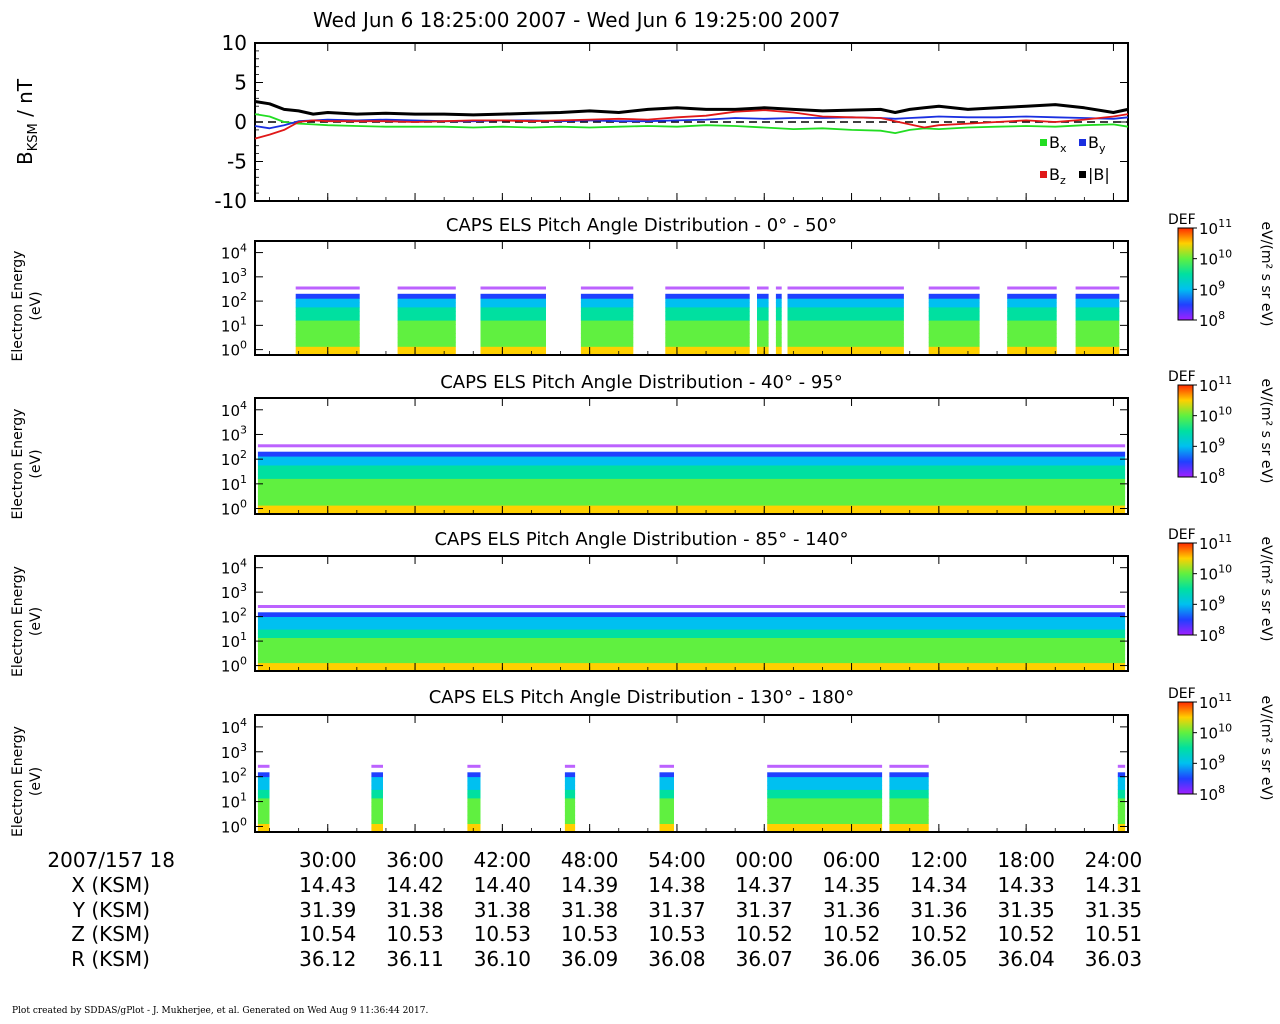 The image size is (1280, 1024). I want to click on ephemeris-value: 36.04, so click(1026, 959).